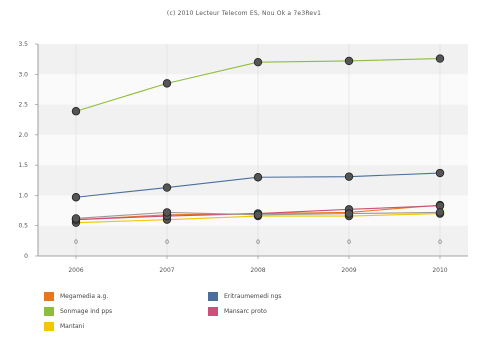 Image resolution: width=488 pixels, height=344 pixels. What do you see at coordinates (245, 311) in the screenshot?
I see `legend-label: Mansarc proto` at bounding box center [245, 311].